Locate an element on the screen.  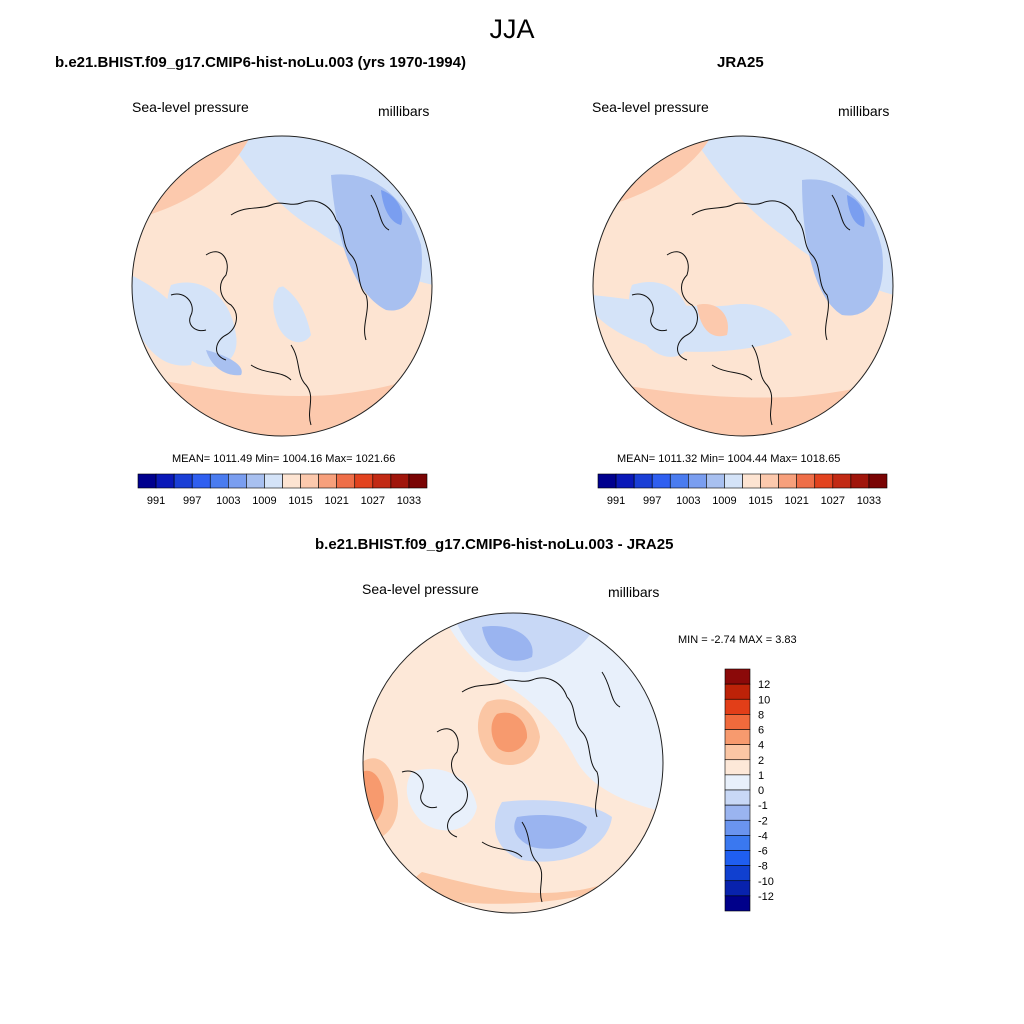
panel2-colorbar: 991 997 1003 1009 1015 1021 1027 1033 is located at coordinates (742, 490).